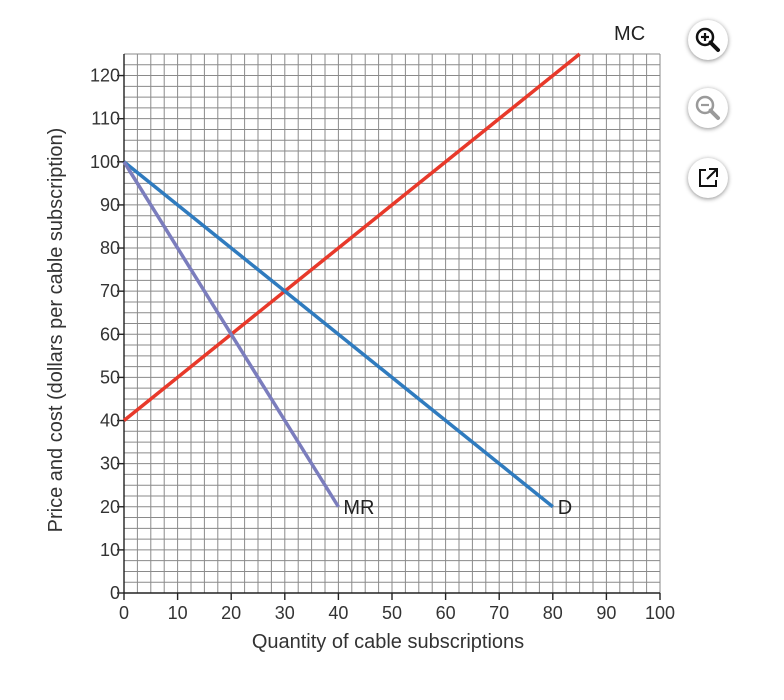  What do you see at coordinates (606, 613) in the screenshot?
I see `x-tick-label: 90` at bounding box center [606, 613].